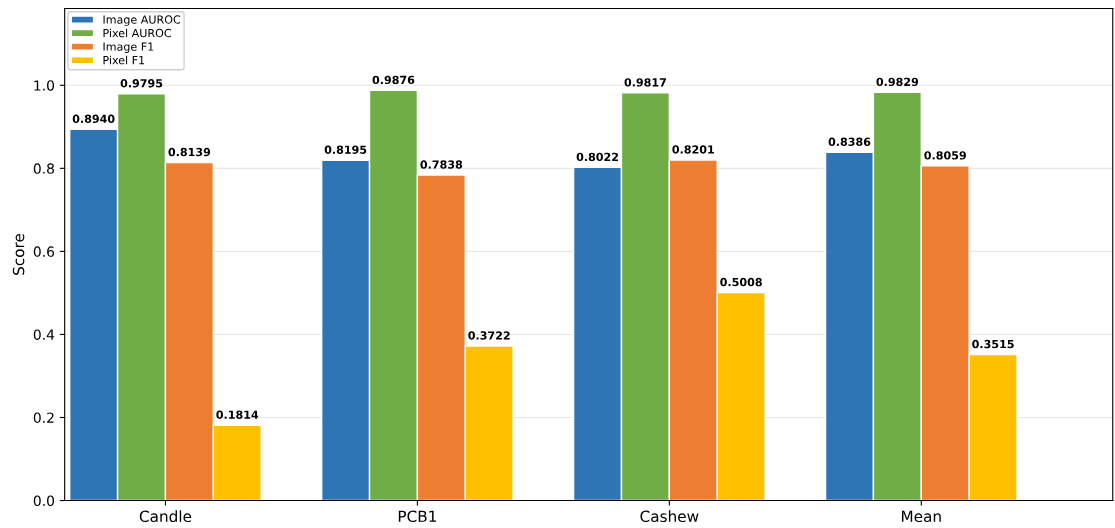 The width and height of the screenshot is (1115, 528). Describe the element at coordinates (44, 251) in the screenshot. I see `text: 0.6` at that location.